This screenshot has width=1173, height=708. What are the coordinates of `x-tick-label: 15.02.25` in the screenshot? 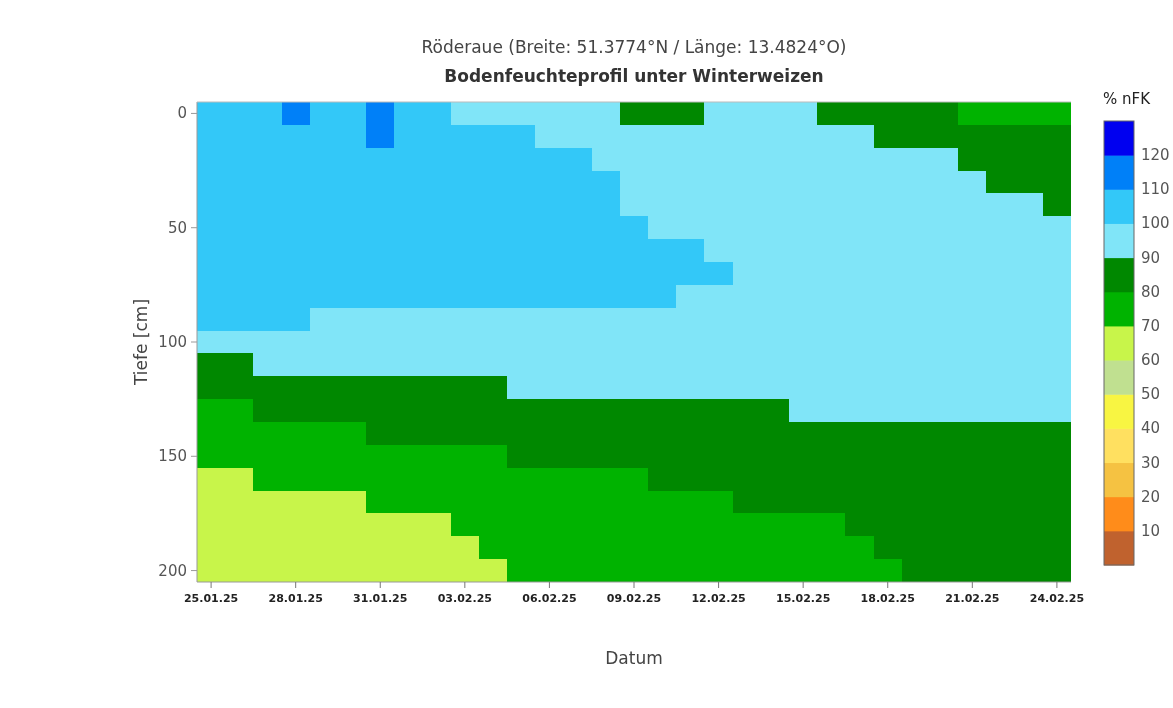 It's located at (803, 598).